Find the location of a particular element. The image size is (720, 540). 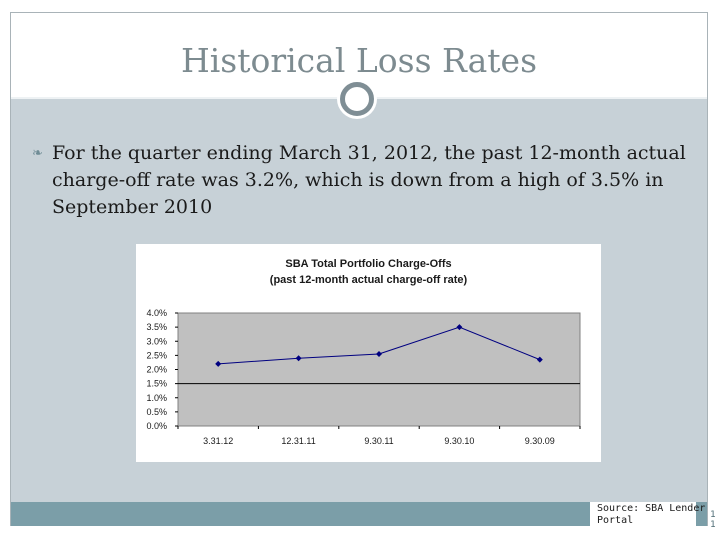

slide-title: Historical Loss Rates is located at coordinates (359, 60).